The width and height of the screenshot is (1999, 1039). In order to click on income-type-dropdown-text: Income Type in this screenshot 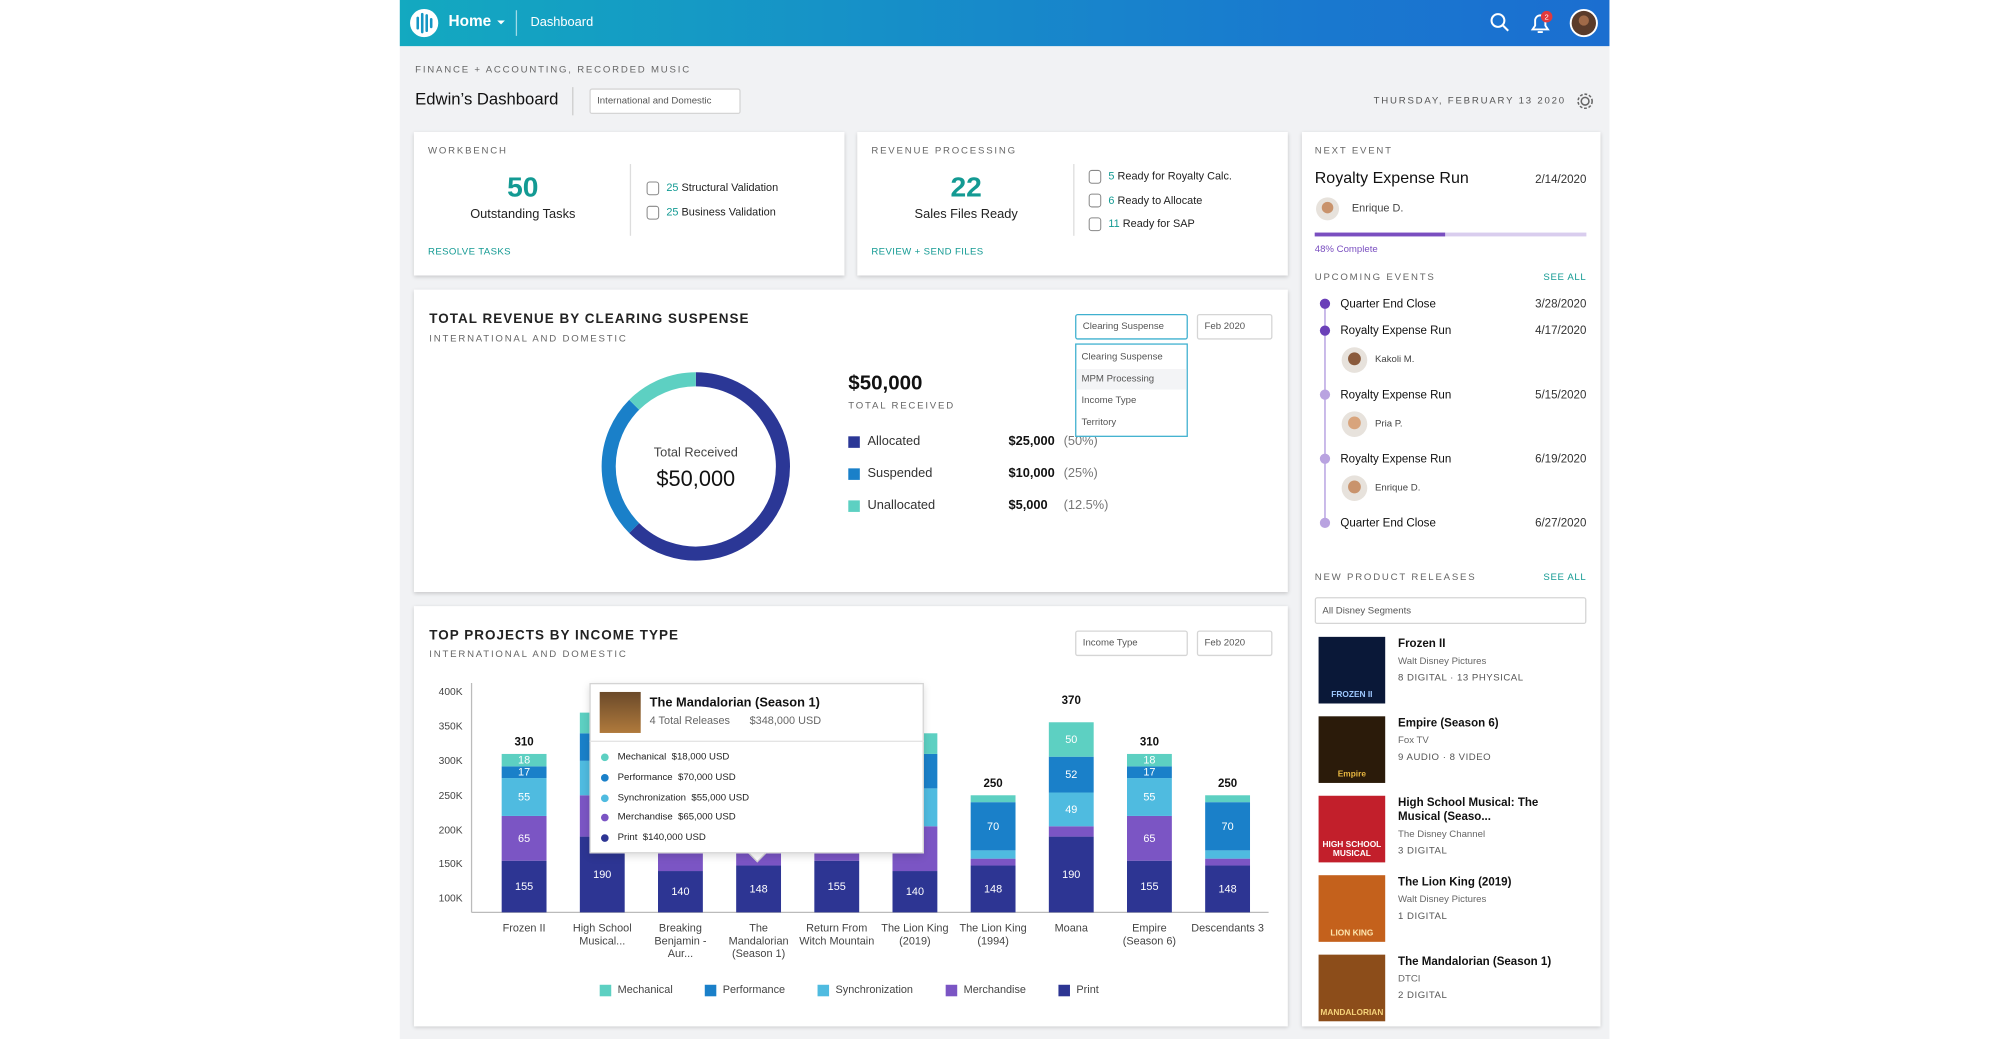, I will do `click(1110, 642)`.